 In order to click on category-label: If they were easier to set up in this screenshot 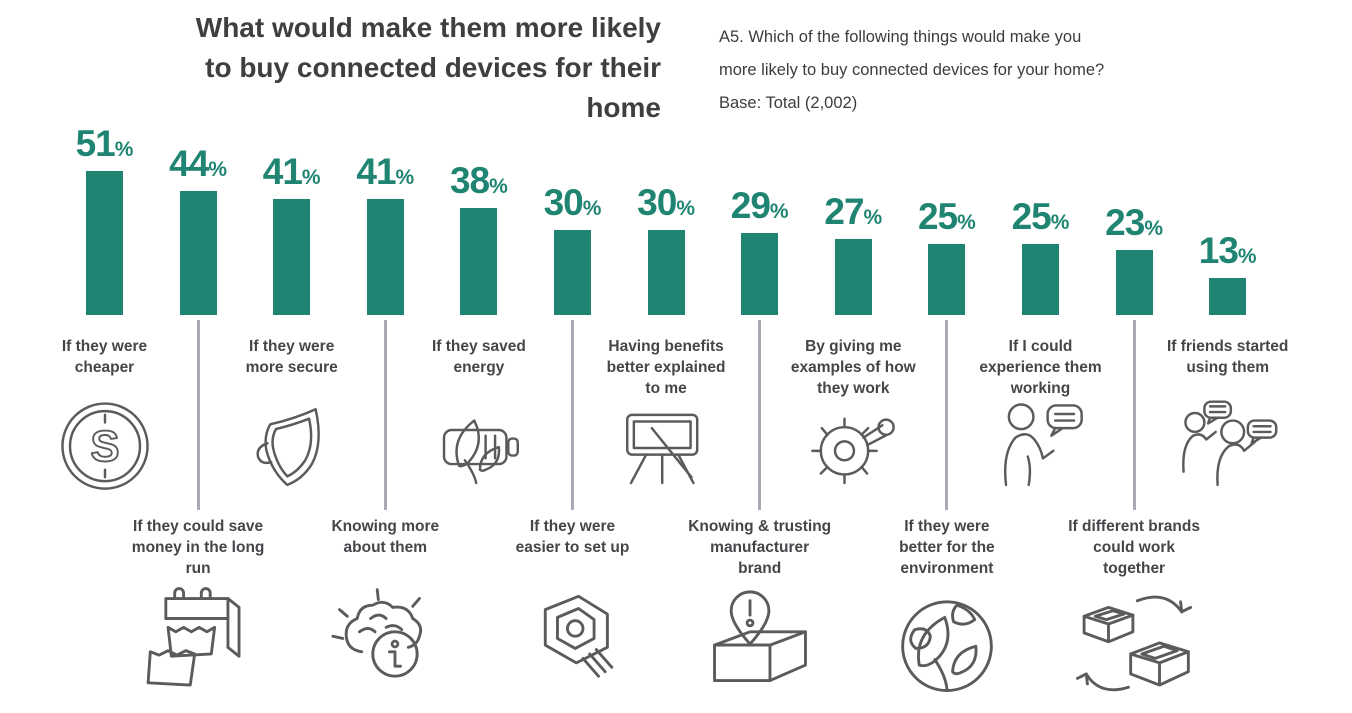, I will do `click(572, 537)`.